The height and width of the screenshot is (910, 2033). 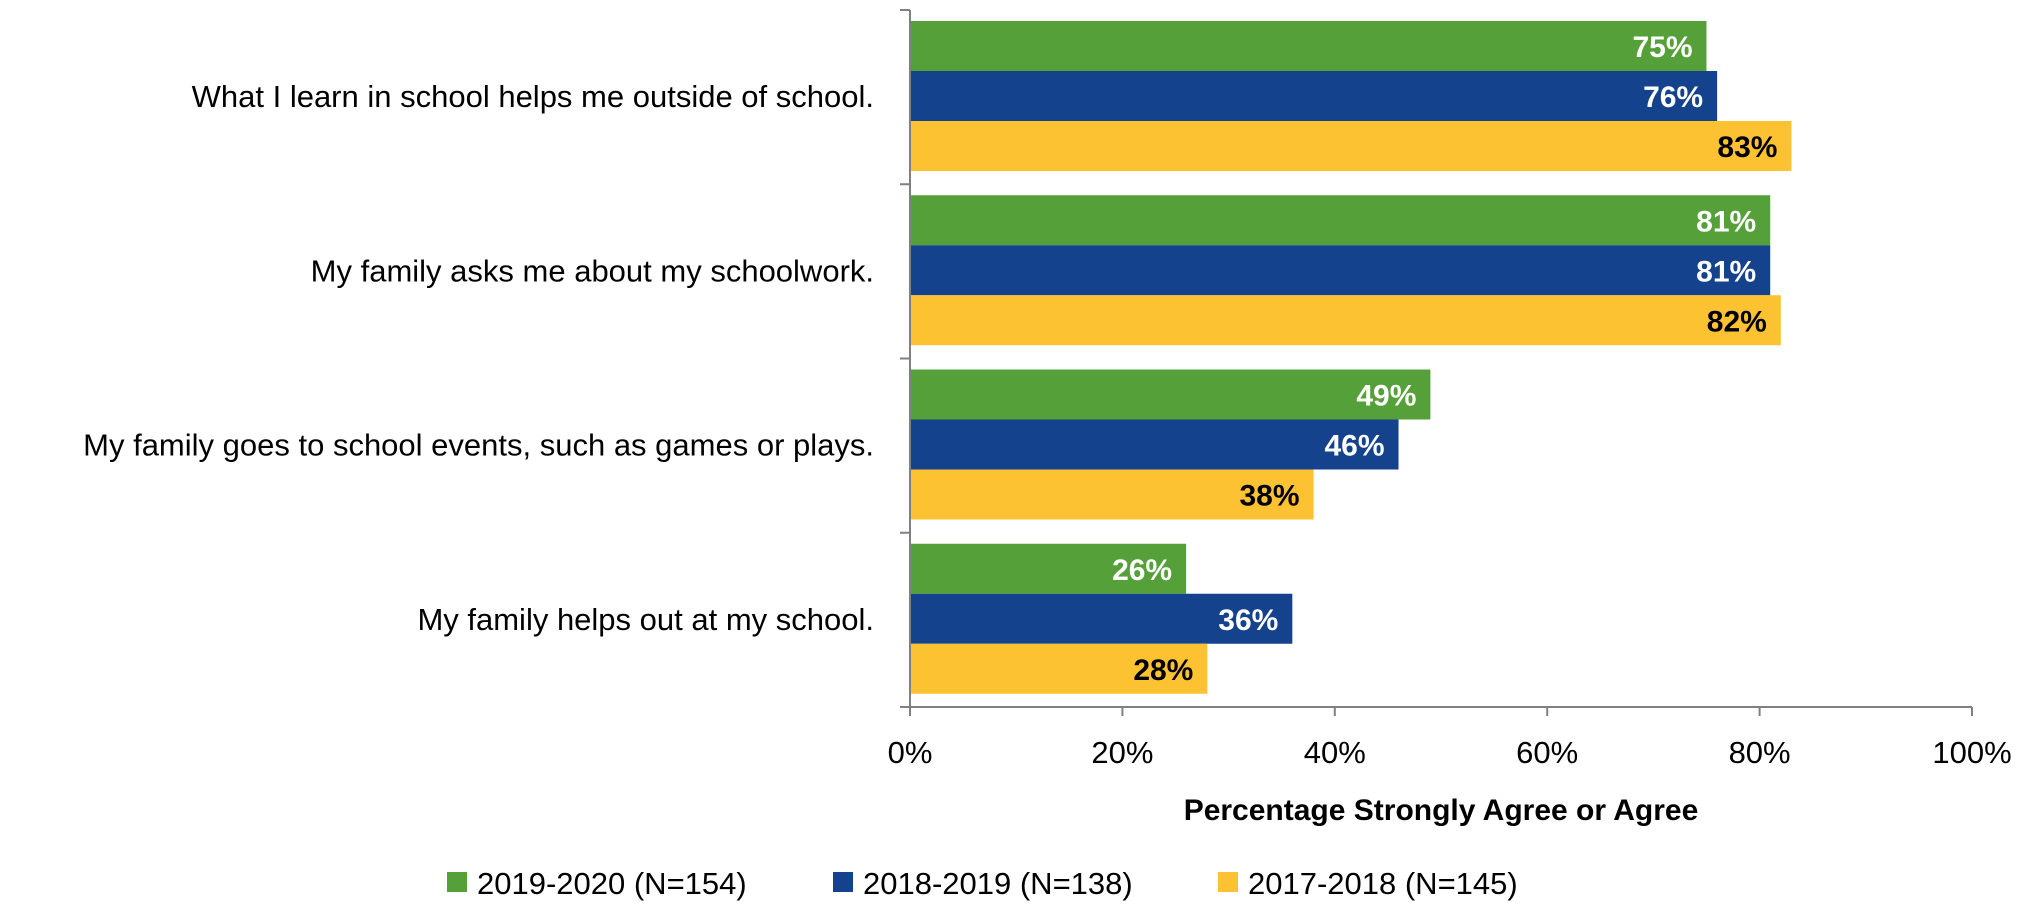 I want to click on x-tick-label: 60%, so click(x=1547, y=752).